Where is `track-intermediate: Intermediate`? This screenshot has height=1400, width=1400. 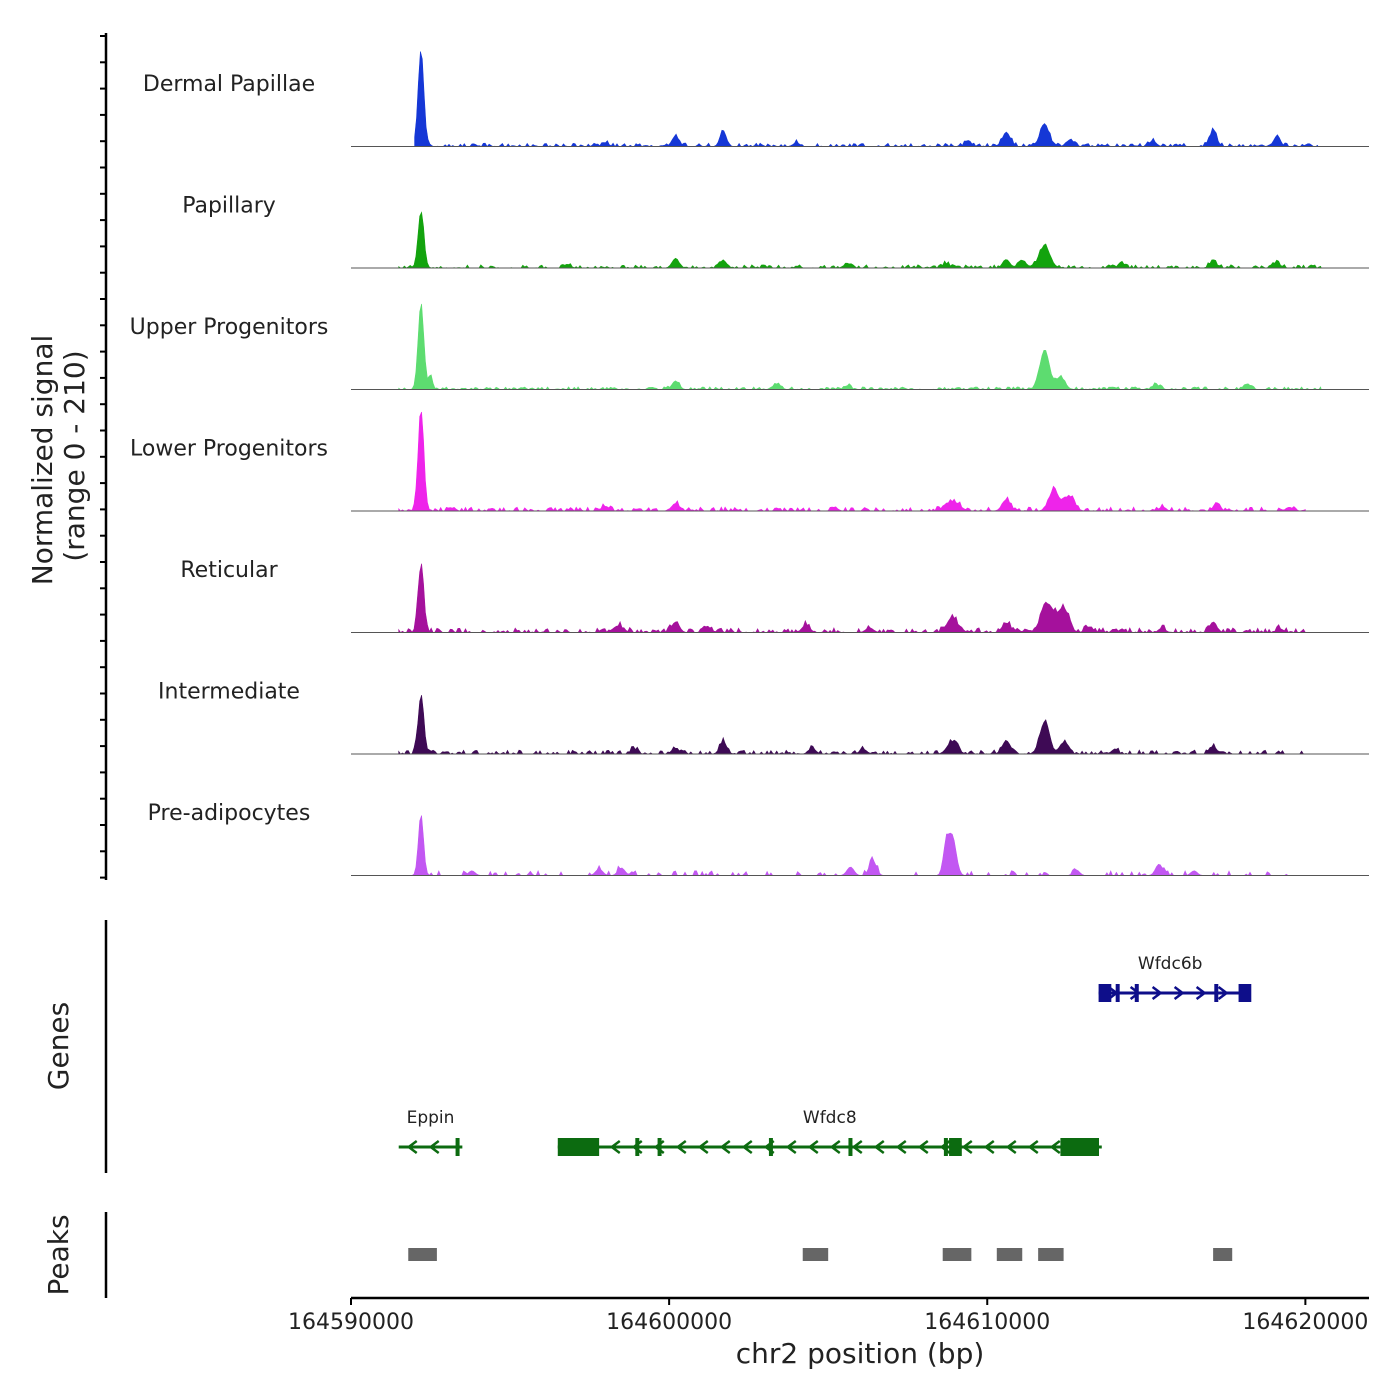
track-intermediate: Intermediate is located at coordinates (763, 717).